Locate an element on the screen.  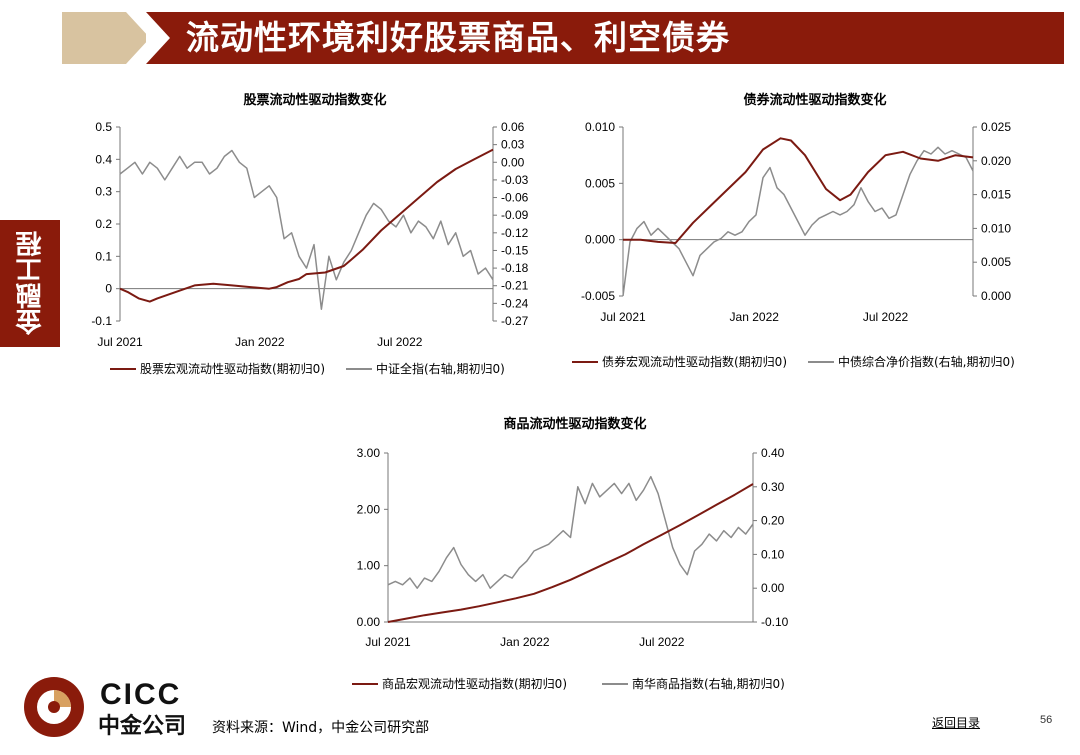
header-notch is located at coordinates (158, 38).